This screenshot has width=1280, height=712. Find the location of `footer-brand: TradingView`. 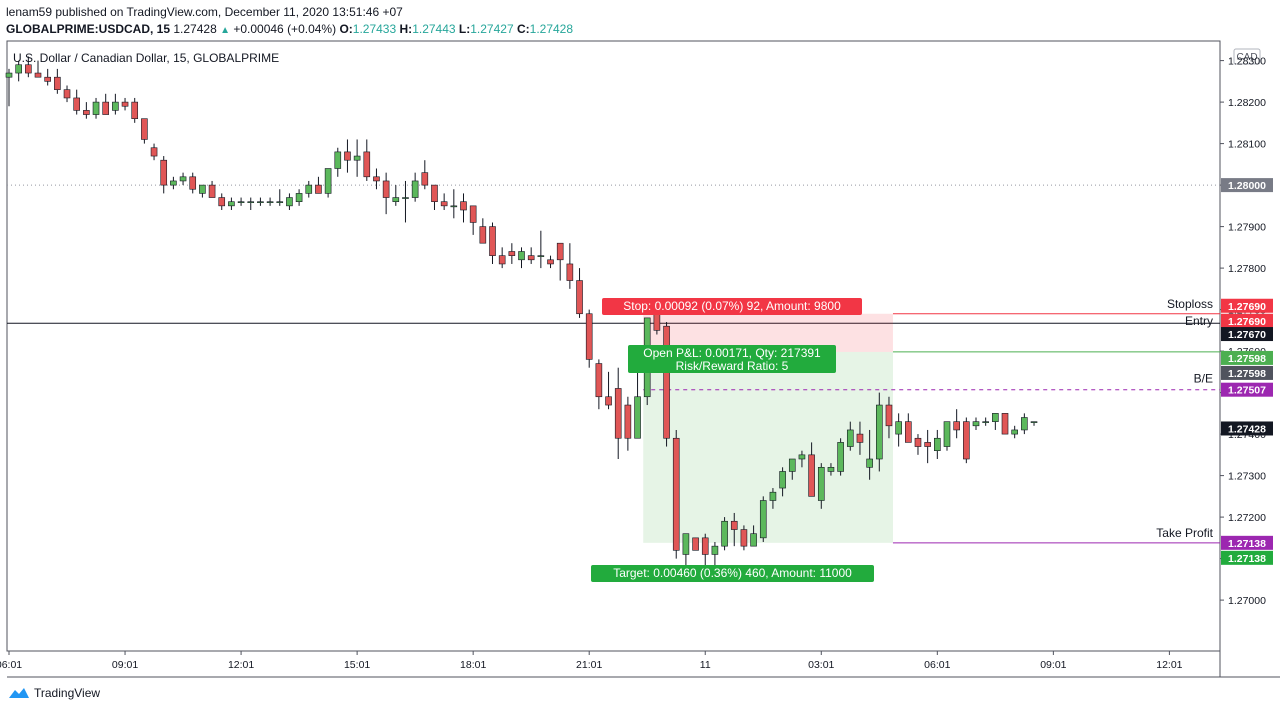

footer-brand: TradingView is located at coordinates (54, 693).